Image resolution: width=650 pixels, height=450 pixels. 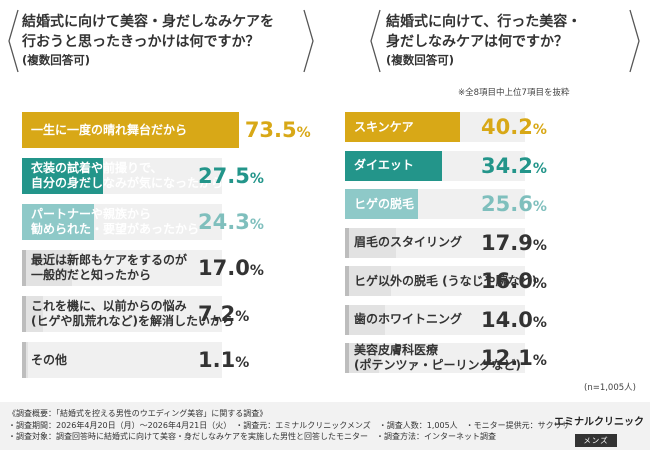 I want to click on bar-value-label: 16.0%, so click(x=514, y=281).